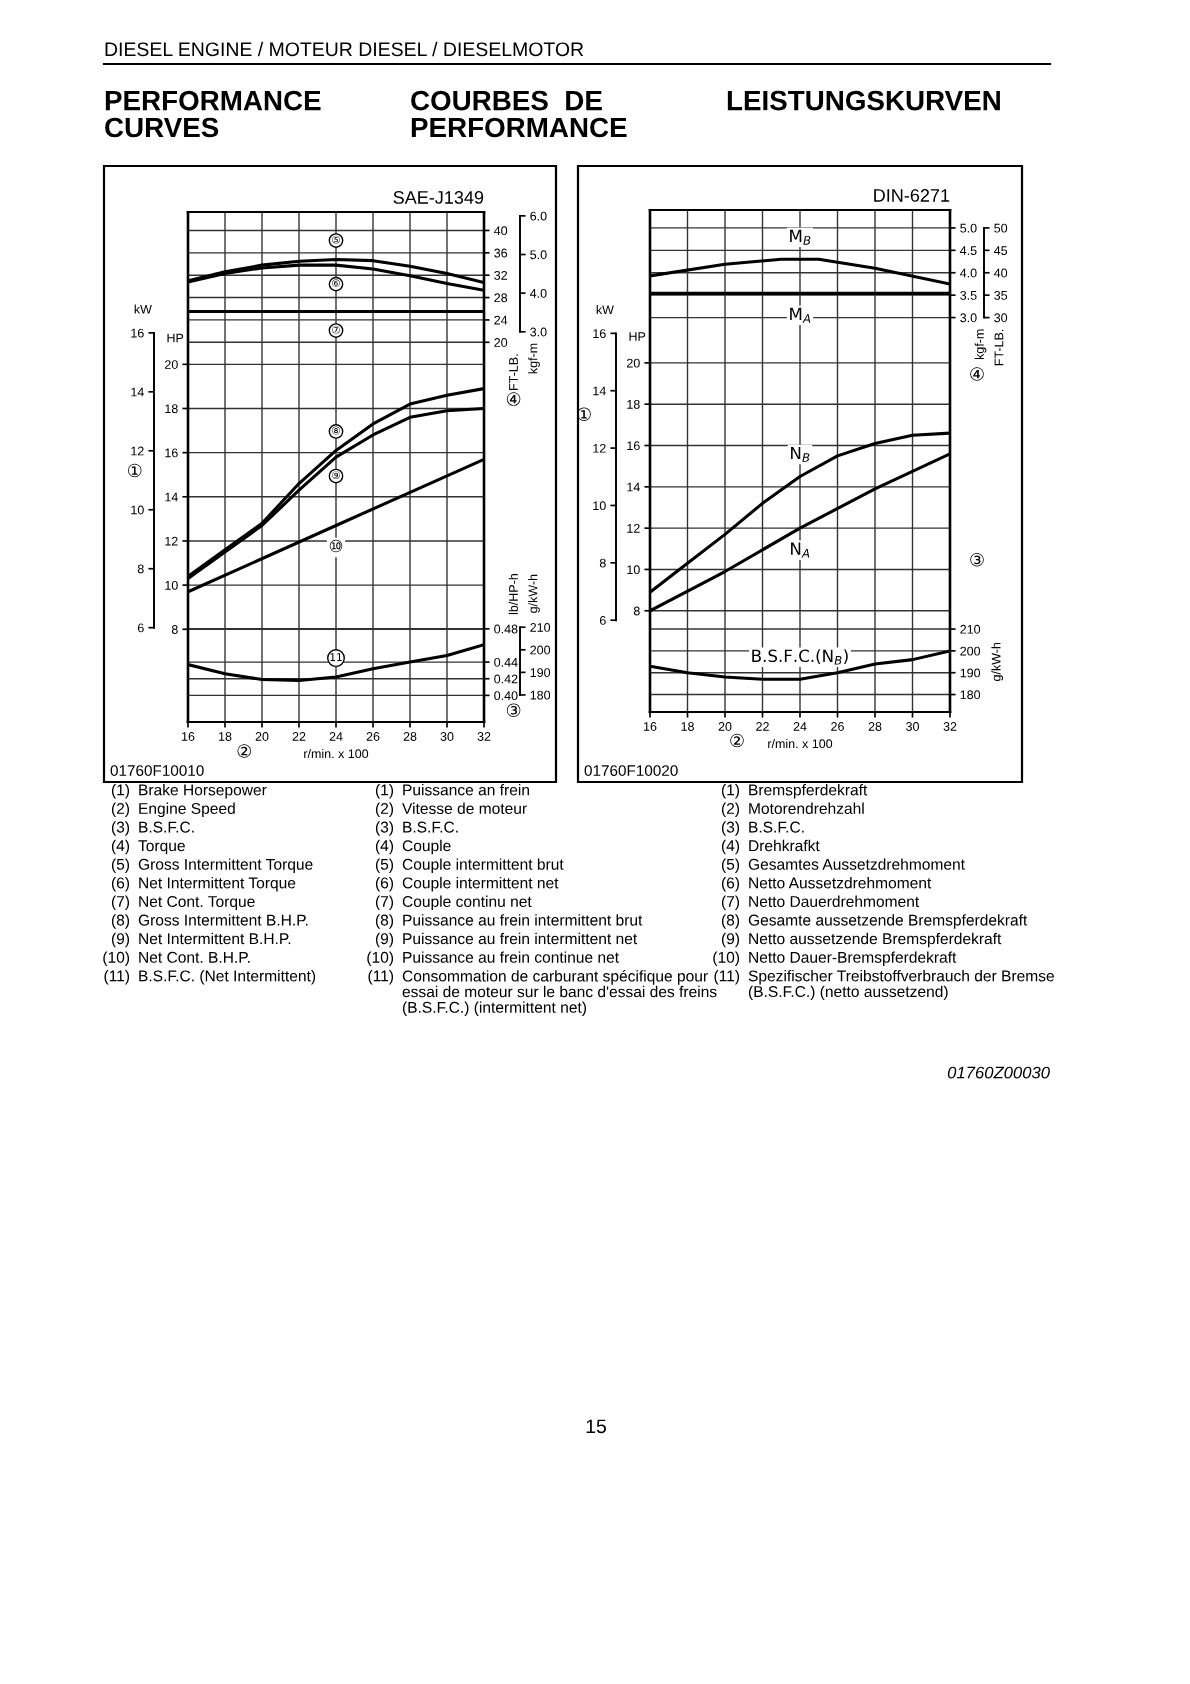 The width and height of the screenshot is (1190, 1684). I want to click on series-label: M$_{A}$, so click(800, 315).